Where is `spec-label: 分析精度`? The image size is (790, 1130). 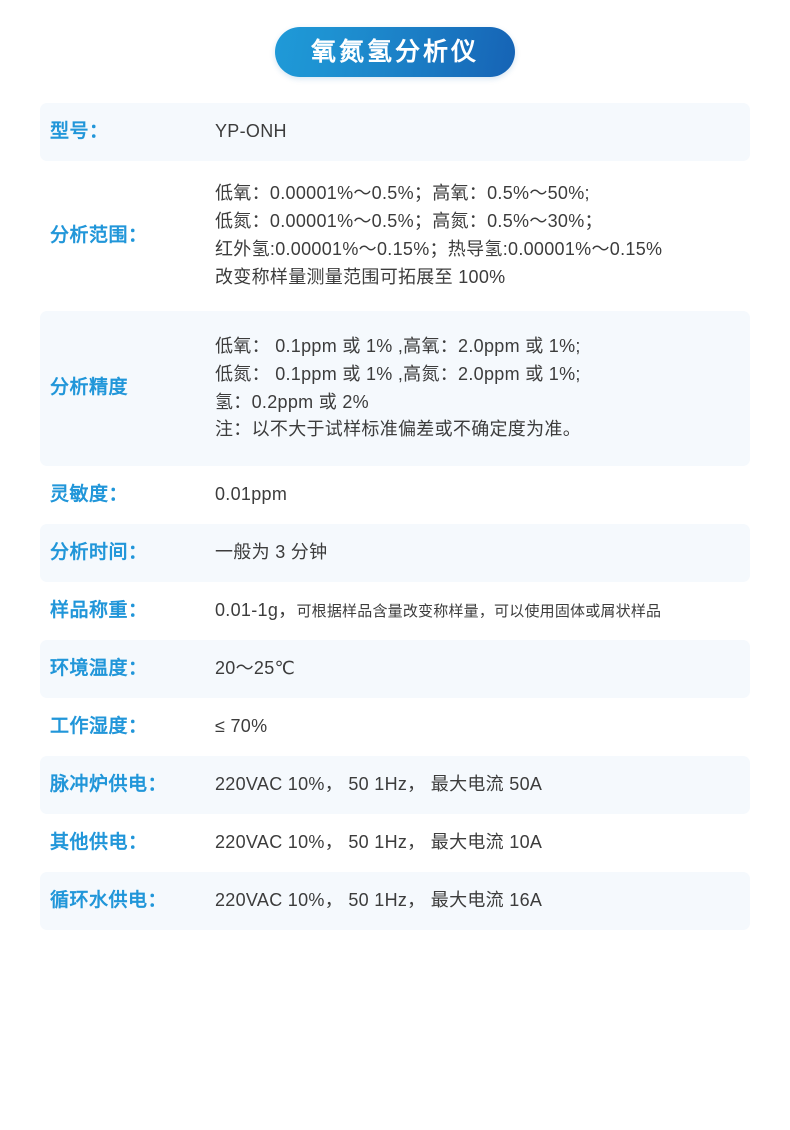 spec-label: 分析精度 is located at coordinates (89, 388).